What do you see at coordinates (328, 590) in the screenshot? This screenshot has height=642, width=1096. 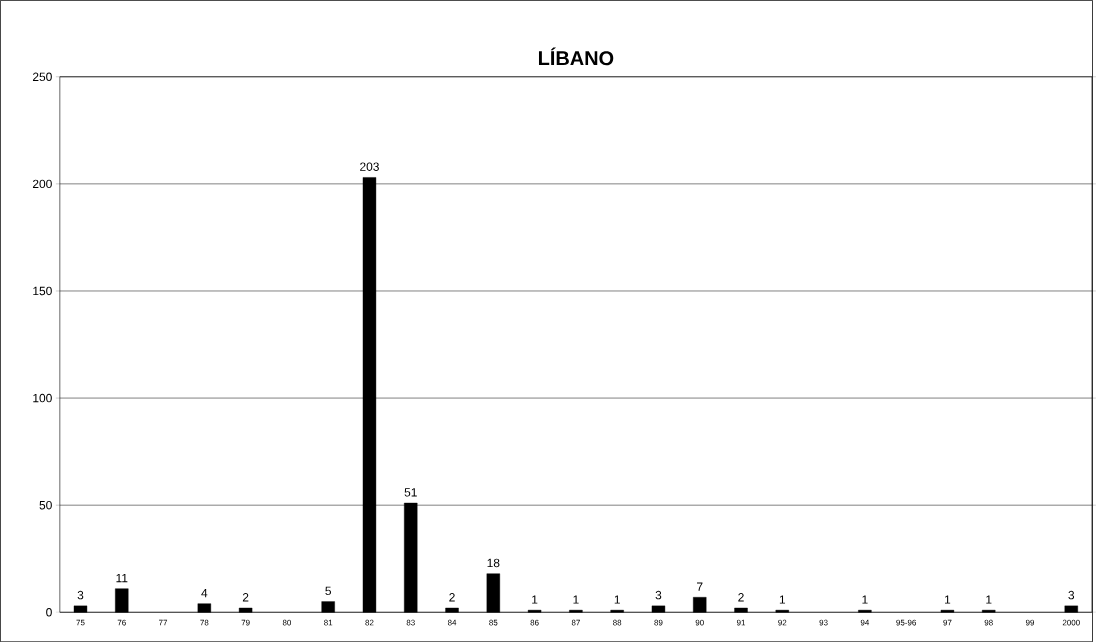 I see `data-label: 5` at bounding box center [328, 590].